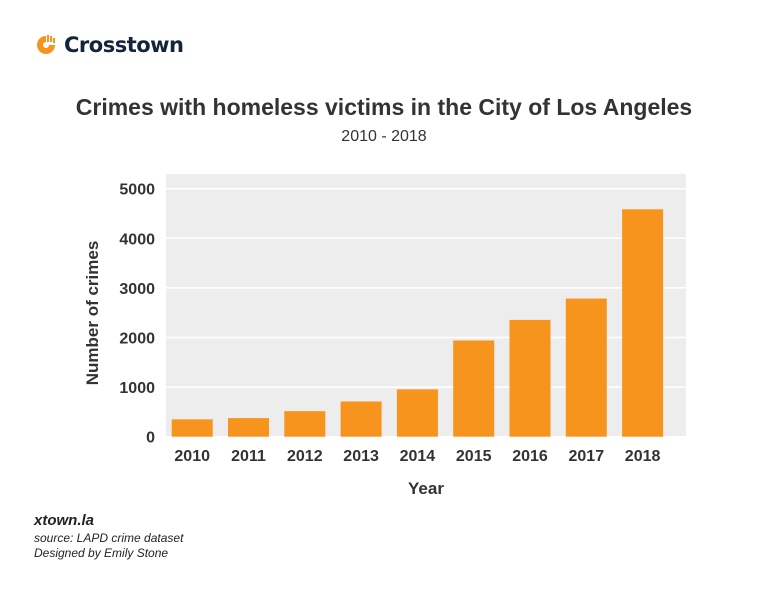 The height and width of the screenshot is (596, 768). What do you see at coordinates (418, 456) in the screenshot?
I see `x-tick-label: 2014` at bounding box center [418, 456].